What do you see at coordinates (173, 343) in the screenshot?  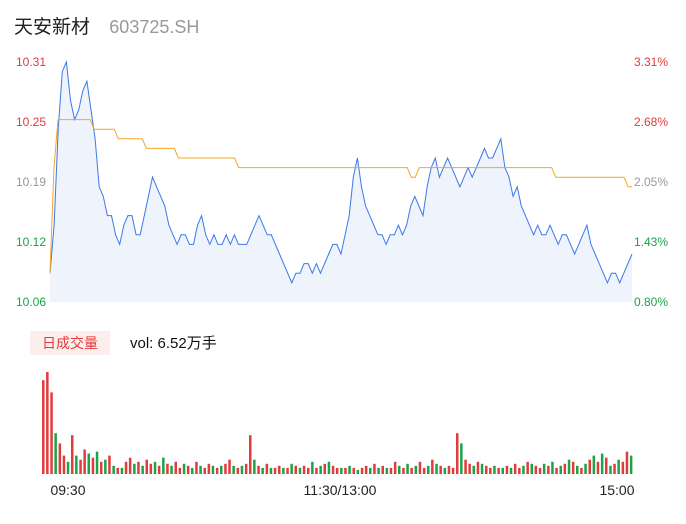 I see `volume-readout: vol: 6.52万手` at bounding box center [173, 343].